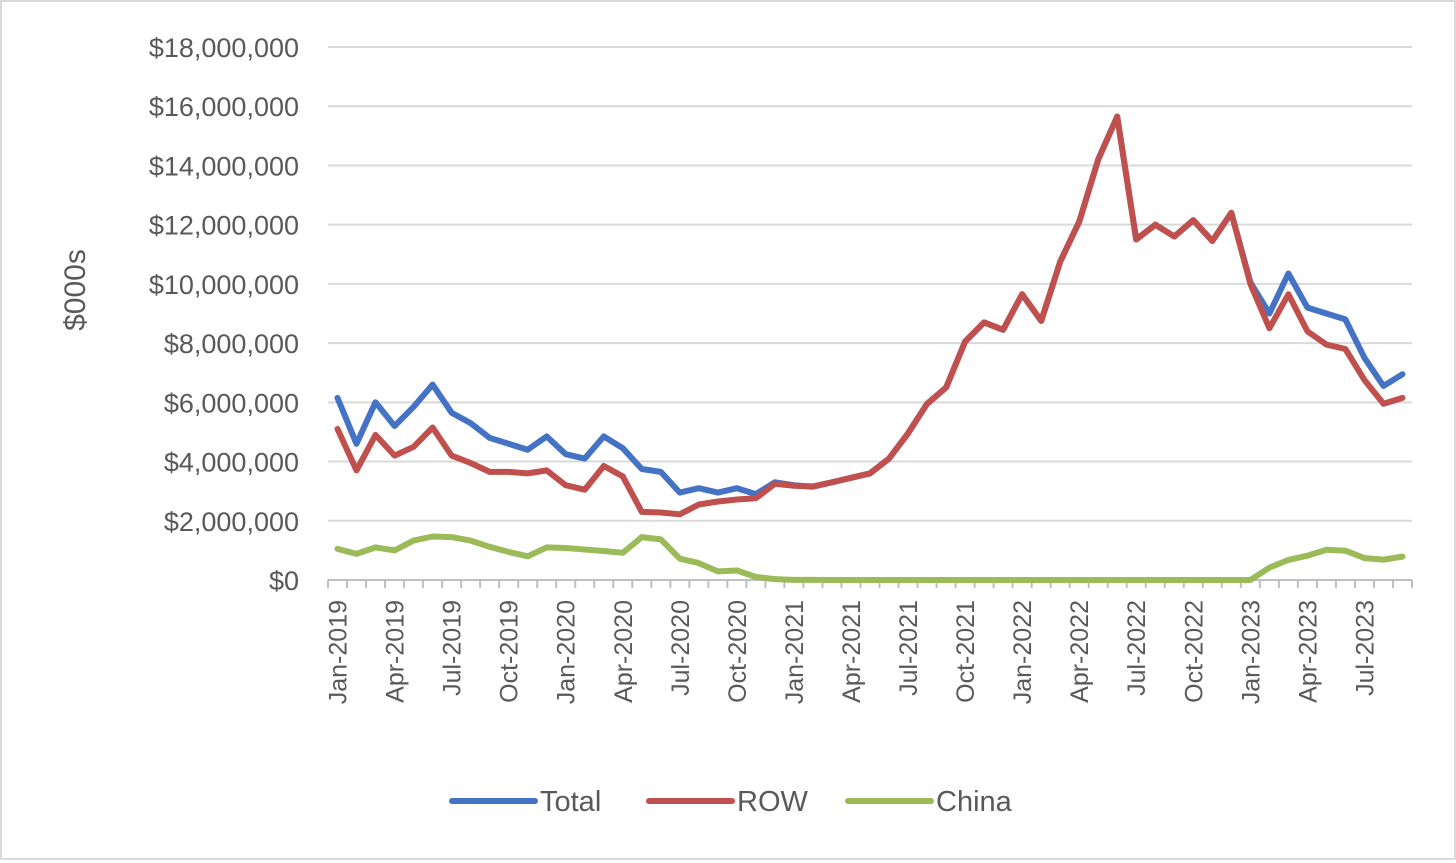 The height and width of the screenshot is (863, 1456). I want to click on y-tick-label: $14,000,000, so click(224, 166).